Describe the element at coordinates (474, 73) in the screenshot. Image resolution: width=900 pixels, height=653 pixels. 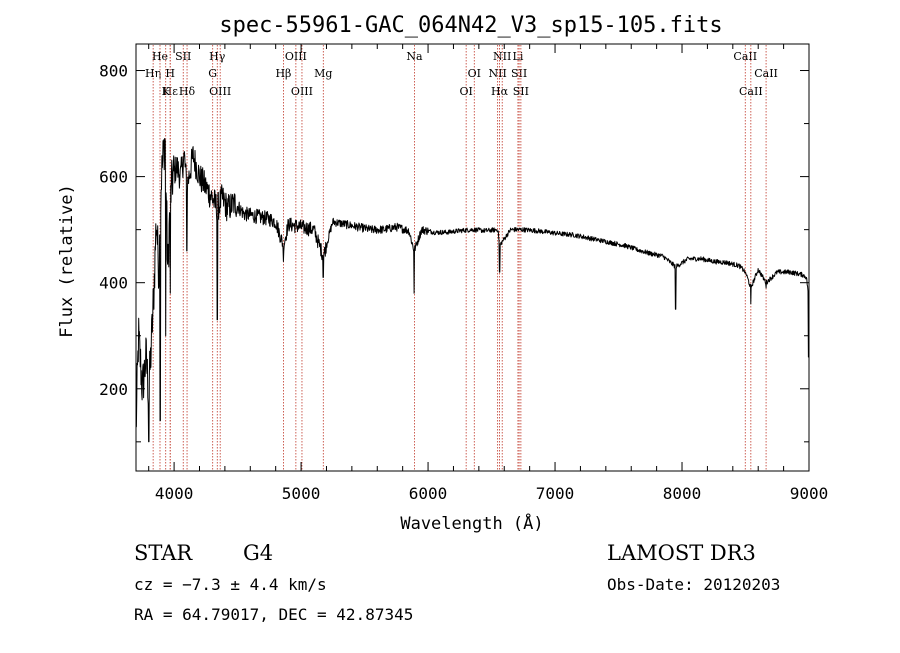
I see `line-marker-label-16: OI` at that location.